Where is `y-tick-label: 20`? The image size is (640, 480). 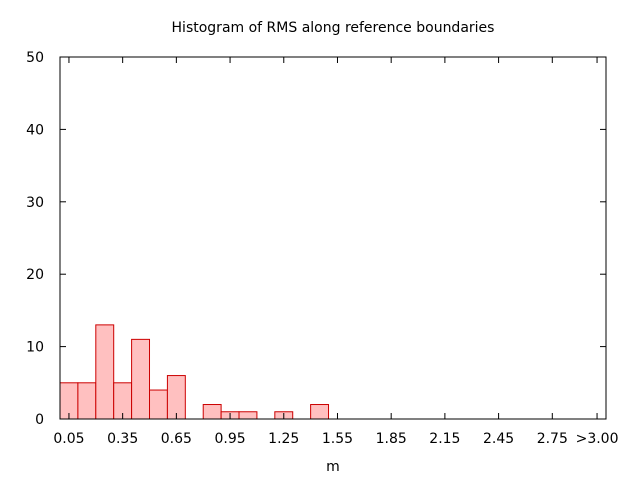 y-tick-label: 20 is located at coordinates (35, 275).